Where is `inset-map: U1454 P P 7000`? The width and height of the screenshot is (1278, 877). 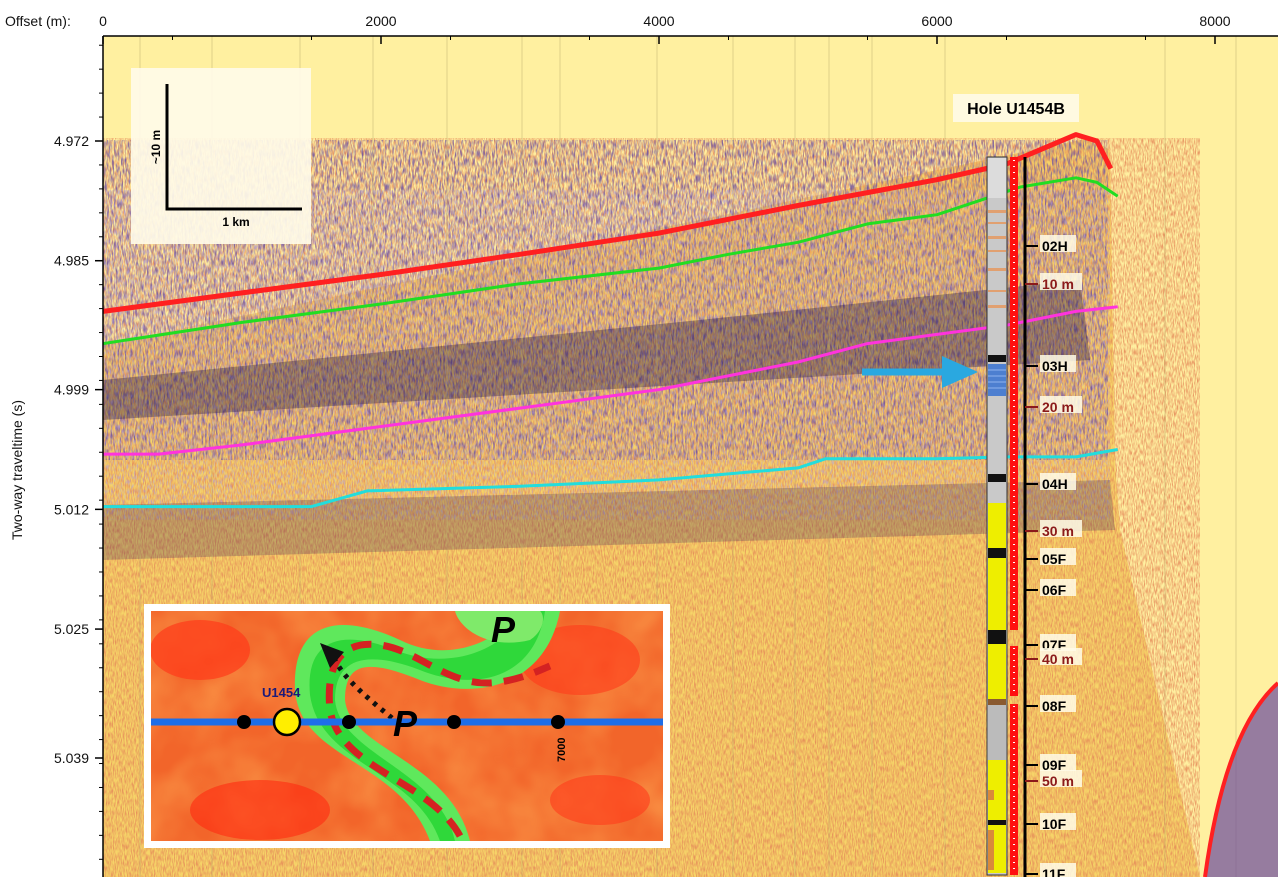
inset-map: U1454 P P 7000 is located at coordinates (407, 726).